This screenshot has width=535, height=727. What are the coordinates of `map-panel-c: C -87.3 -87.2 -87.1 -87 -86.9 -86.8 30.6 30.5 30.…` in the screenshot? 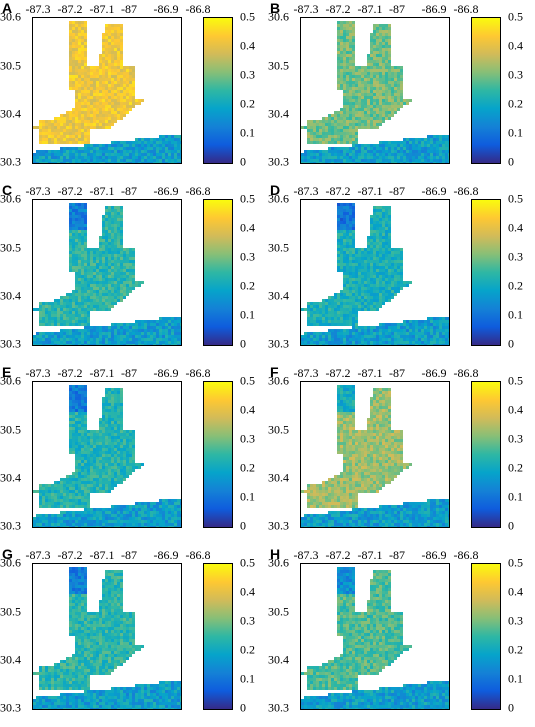 It's located at (130, 272).